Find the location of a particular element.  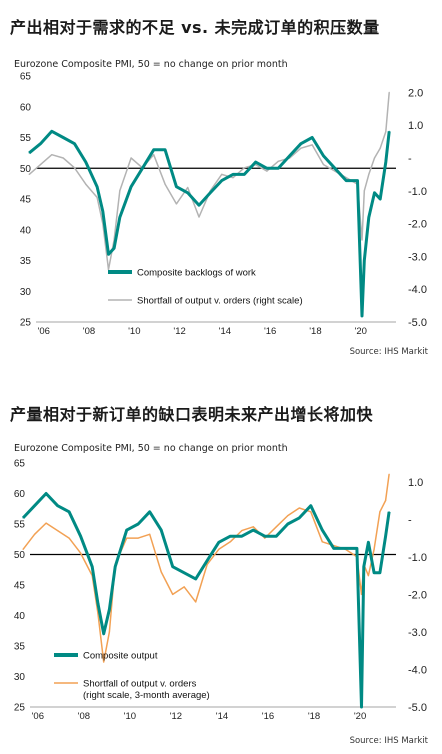

left-axis-tick-label: 45 is located at coordinates (20, 586).